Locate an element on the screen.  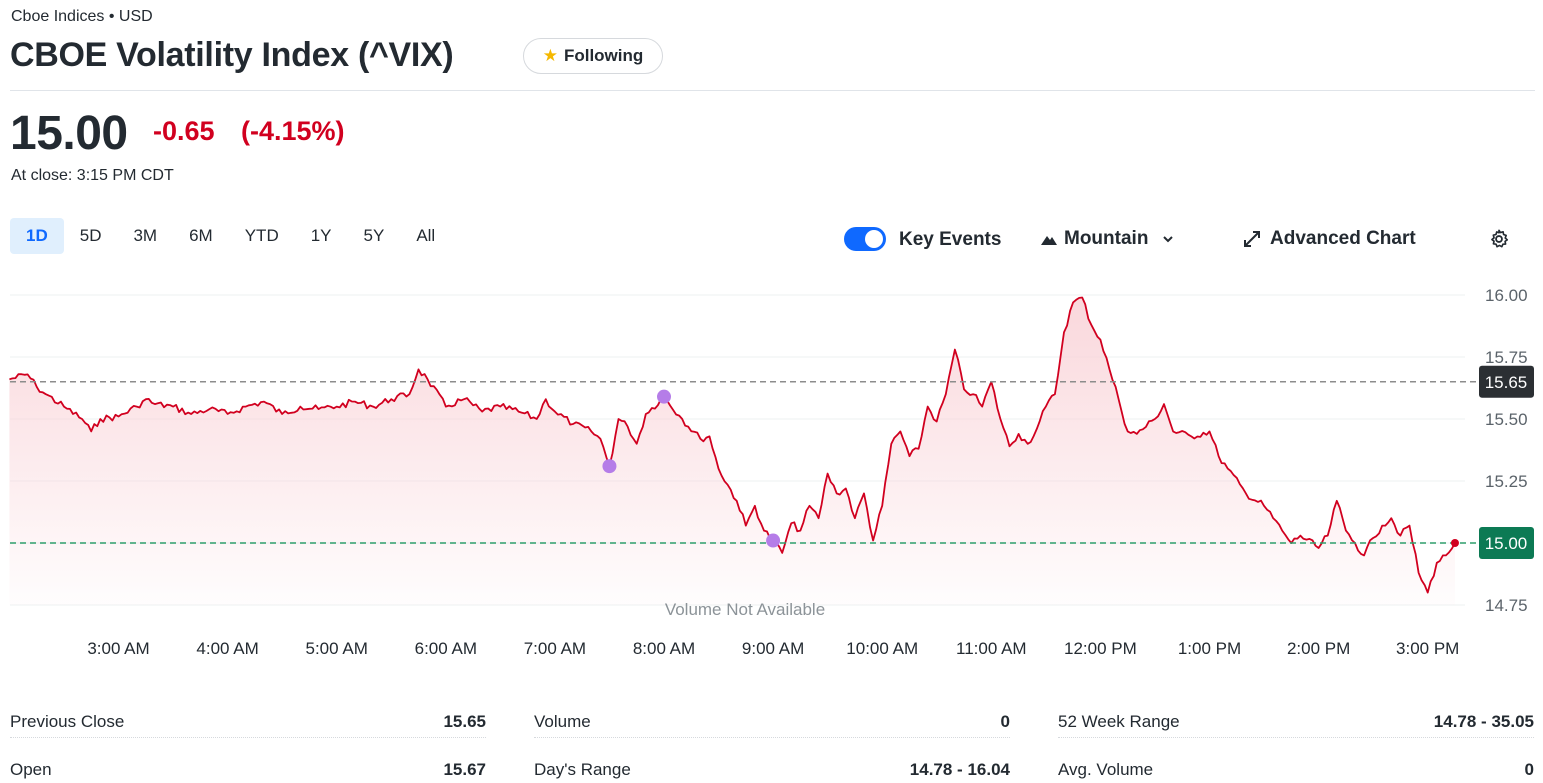
x-tick-label: 4:00 AM is located at coordinates (227, 648).